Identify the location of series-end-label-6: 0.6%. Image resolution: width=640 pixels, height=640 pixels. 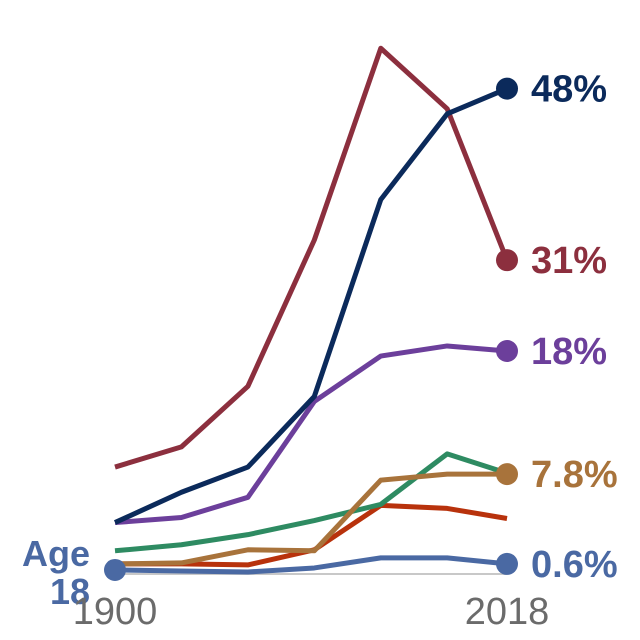
(574, 565).